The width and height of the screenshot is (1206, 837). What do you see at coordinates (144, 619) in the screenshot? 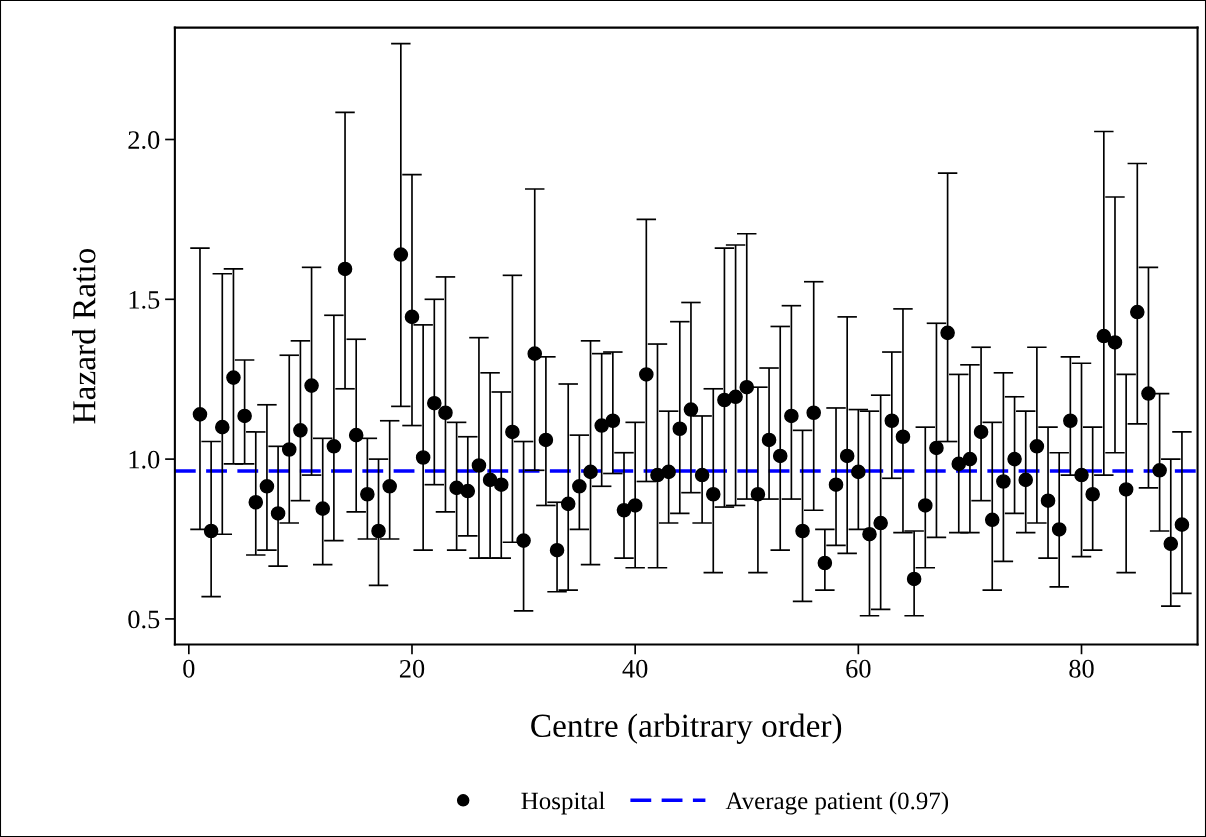
I see `y-tick-label: 0.5` at bounding box center [144, 619].